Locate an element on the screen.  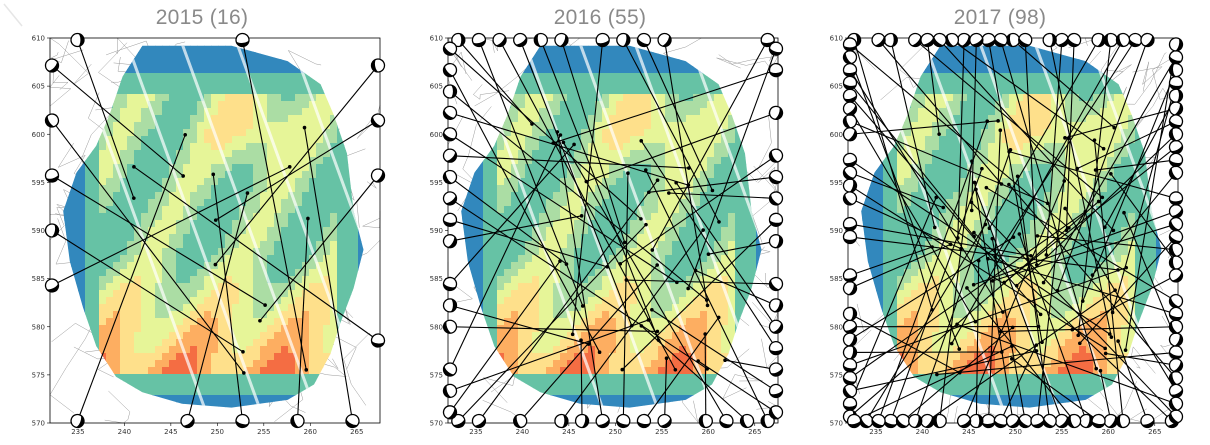
x-tick-label: 235 is located at coordinates (475, 432).